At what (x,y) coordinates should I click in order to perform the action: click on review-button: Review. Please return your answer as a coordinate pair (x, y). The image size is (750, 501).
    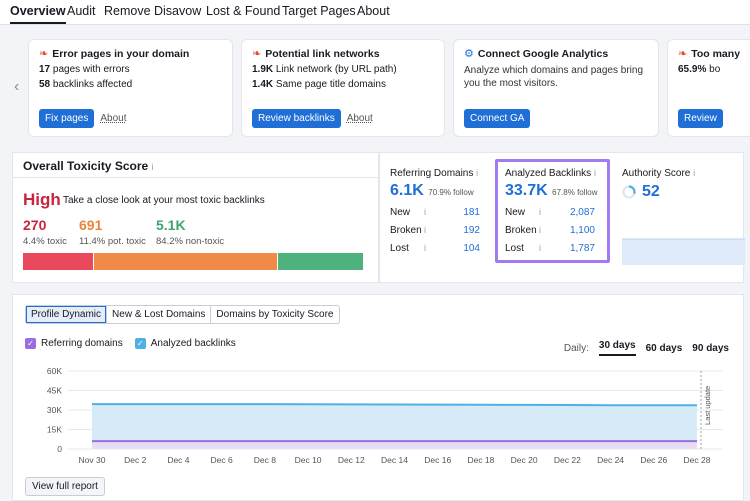
    Looking at the image, I should click on (700, 118).